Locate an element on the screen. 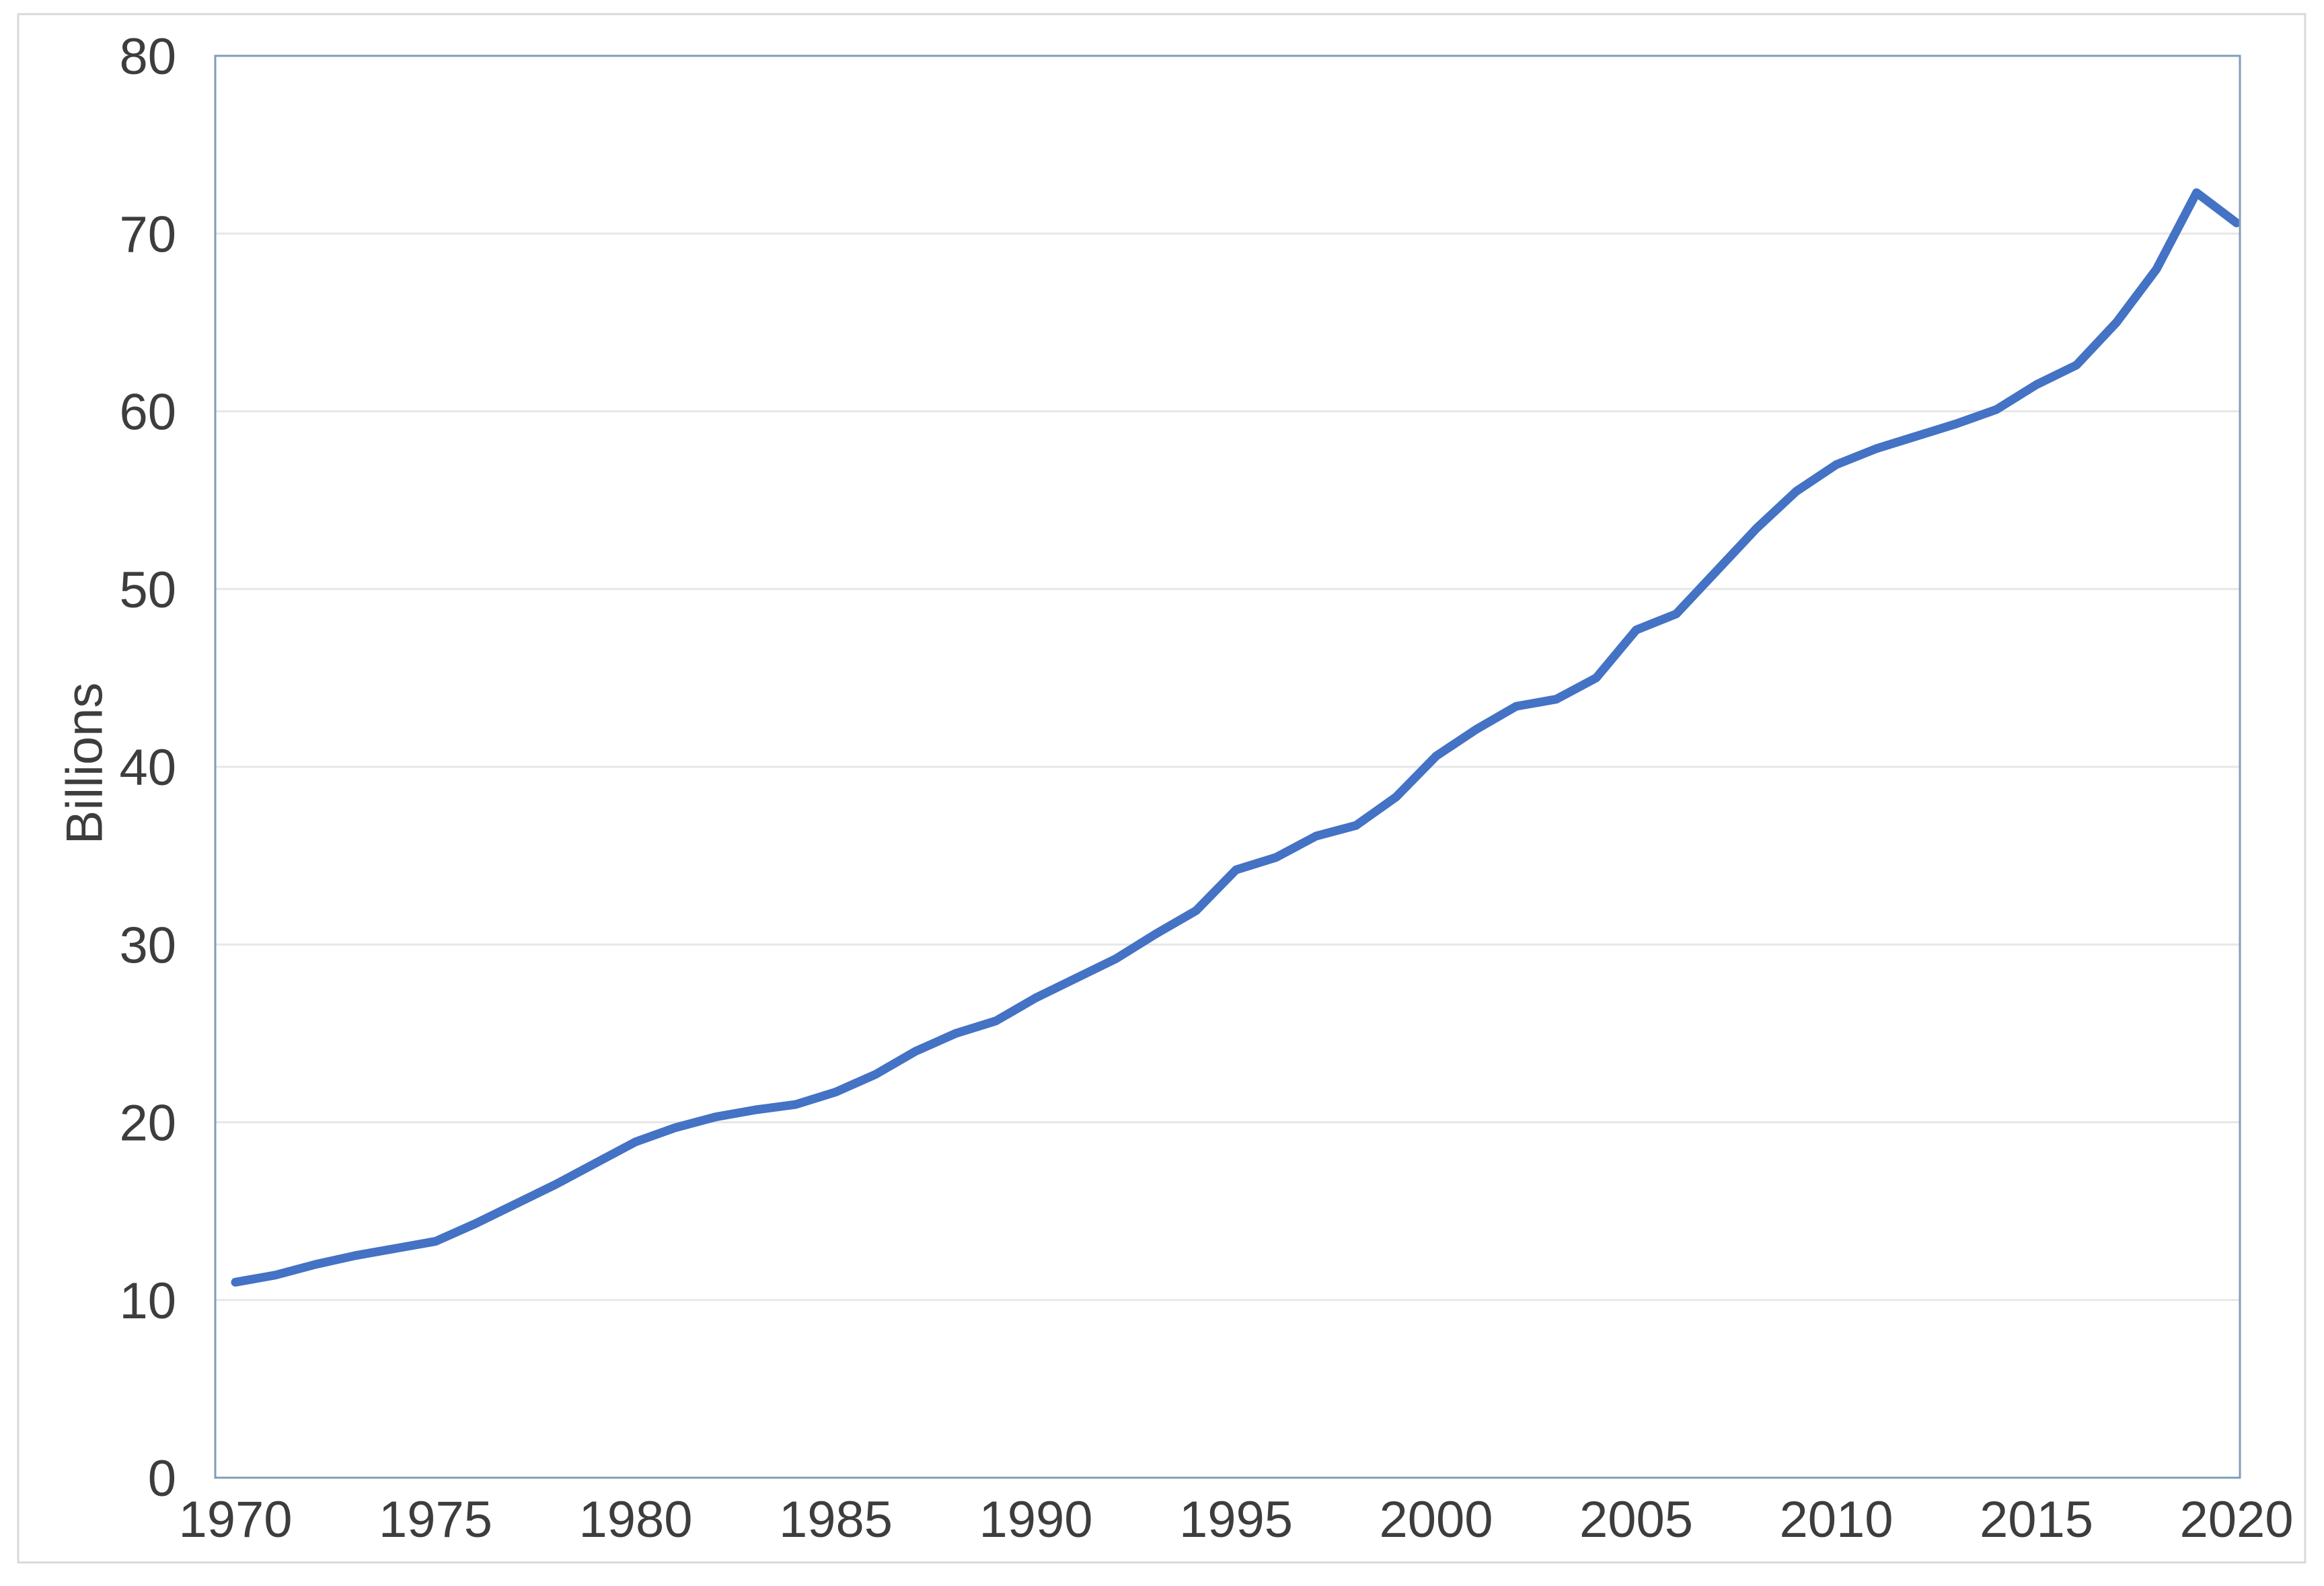  x-tick-label-2000: 2000 is located at coordinates (1436, 1519).